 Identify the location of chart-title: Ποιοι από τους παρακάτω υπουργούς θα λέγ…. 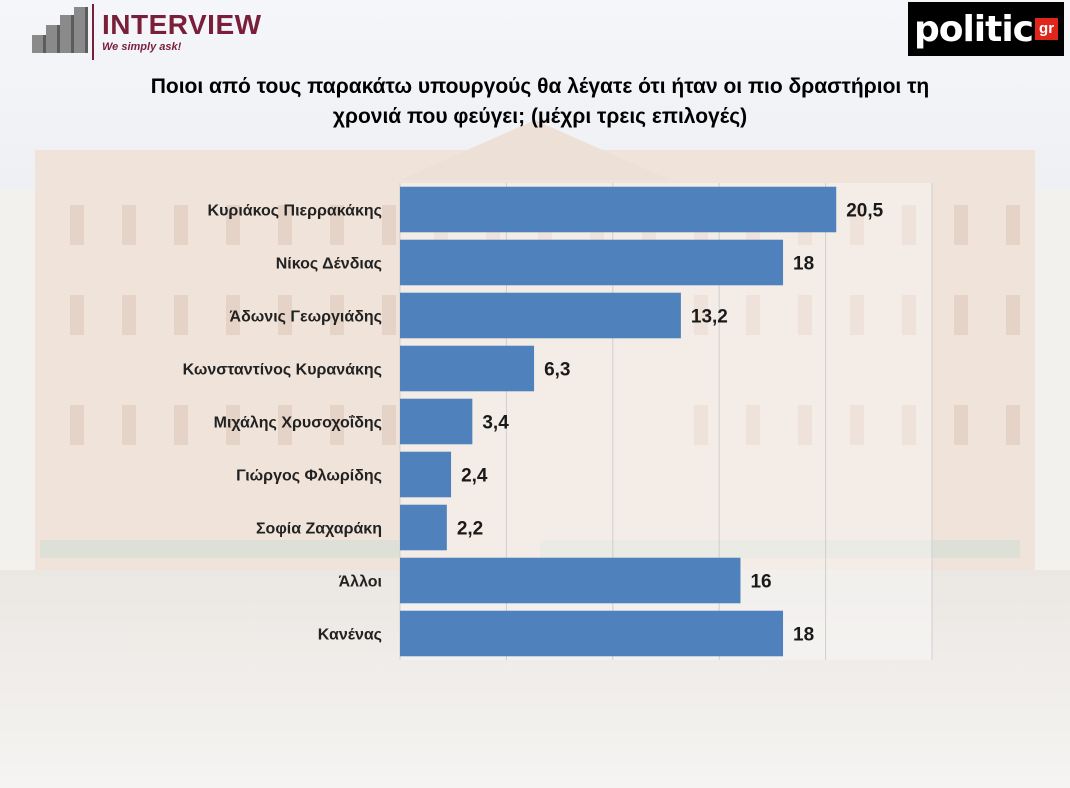
(540, 101).